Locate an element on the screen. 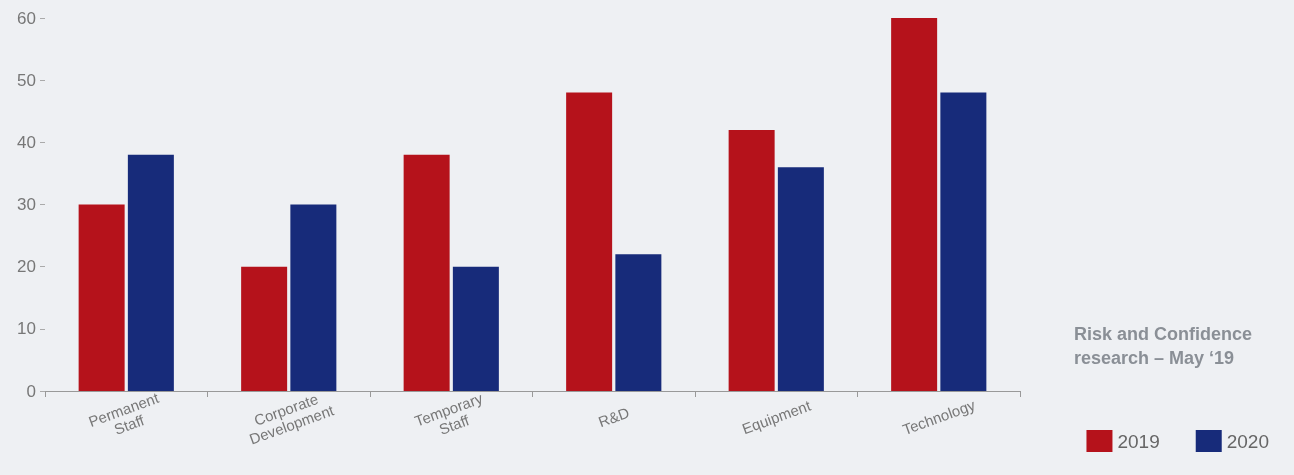  y-tick-label: 50 is located at coordinates (26, 80).